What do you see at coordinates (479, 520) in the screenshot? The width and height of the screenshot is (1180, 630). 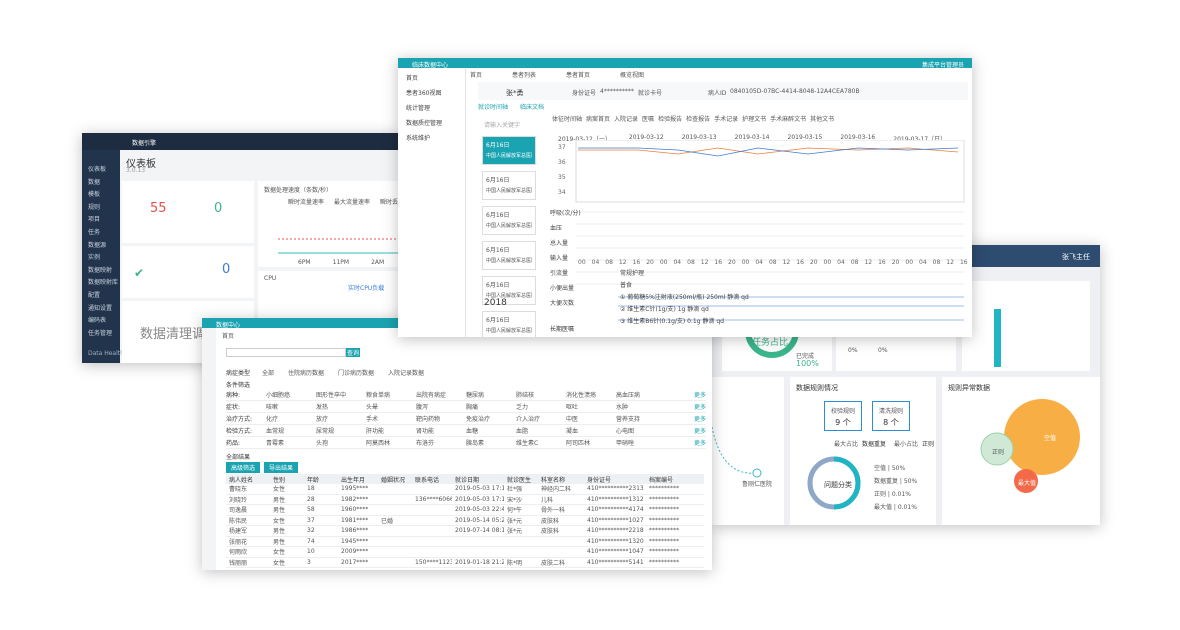 I see `cell: 2019-05-14 05:22:11` at bounding box center [479, 520].